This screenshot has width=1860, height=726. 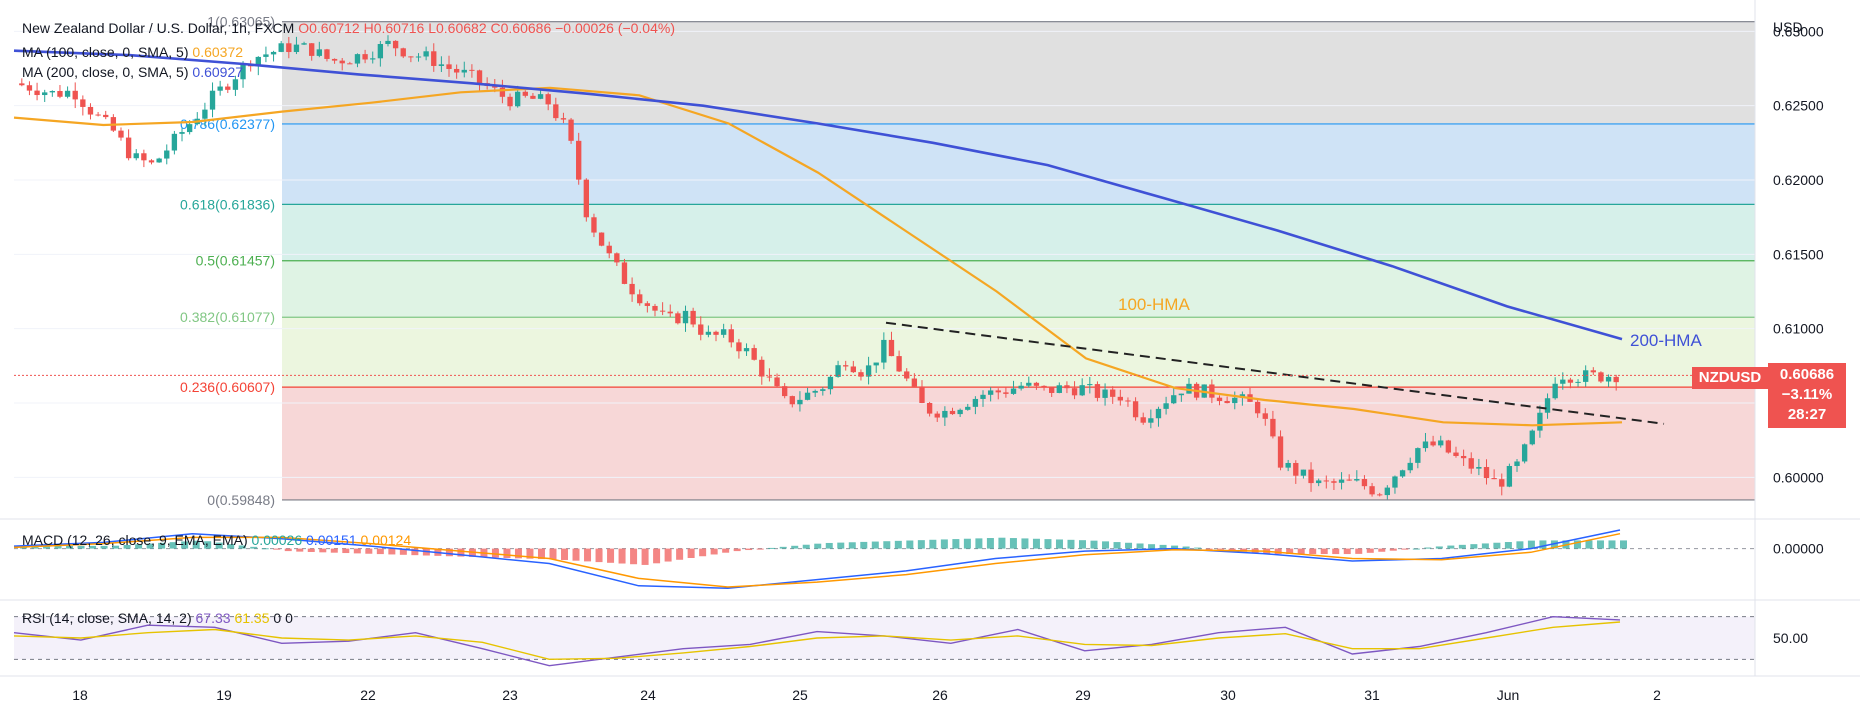 I want to click on time-tick-label: 19, so click(x=224, y=695).